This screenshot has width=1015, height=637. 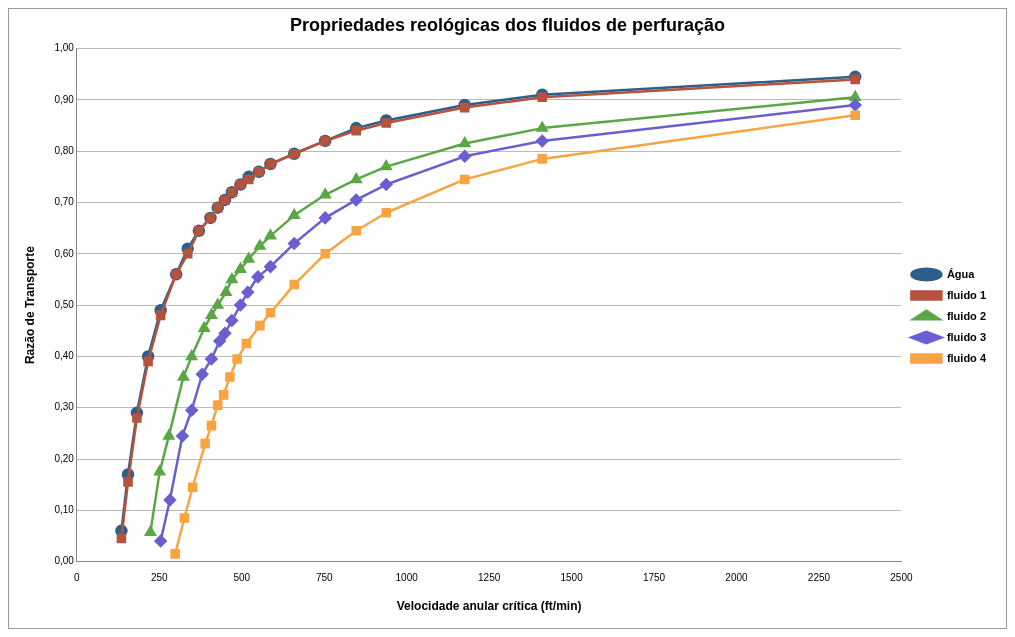 What do you see at coordinates (654, 578) in the screenshot?
I see `x-tick-label: 1750` at bounding box center [654, 578].